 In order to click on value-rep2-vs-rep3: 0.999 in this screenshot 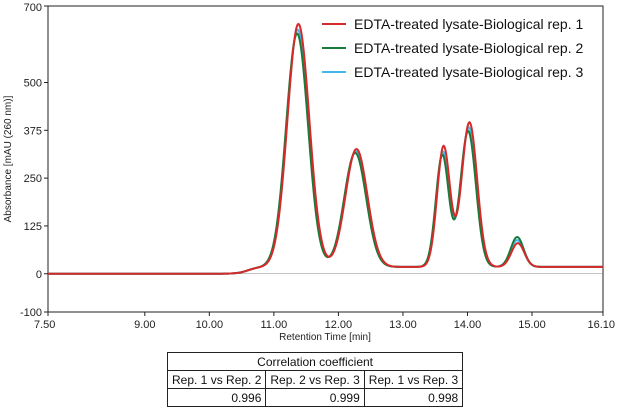, I will do `click(315, 397)`.